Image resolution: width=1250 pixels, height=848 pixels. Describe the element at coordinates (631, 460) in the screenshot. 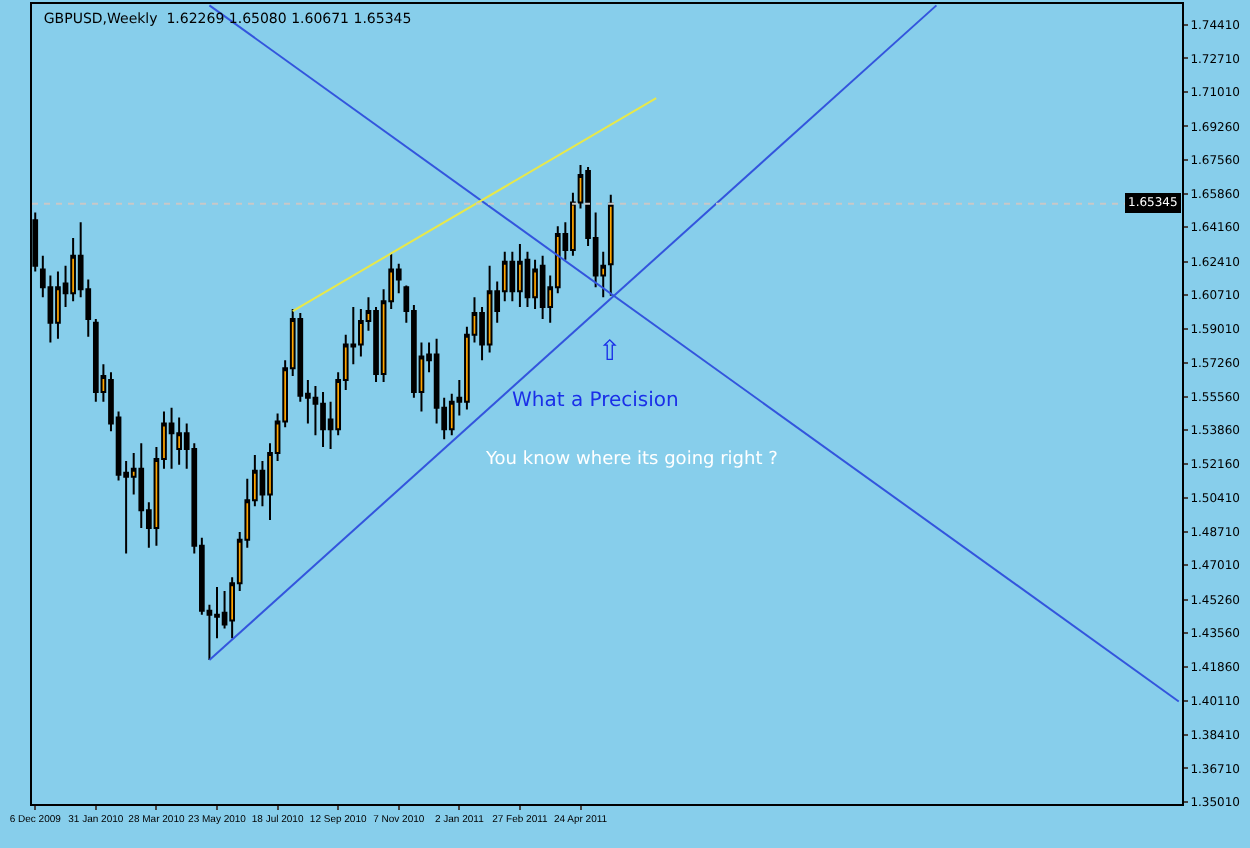

I see `annotation: You know where its going right ?` at that location.